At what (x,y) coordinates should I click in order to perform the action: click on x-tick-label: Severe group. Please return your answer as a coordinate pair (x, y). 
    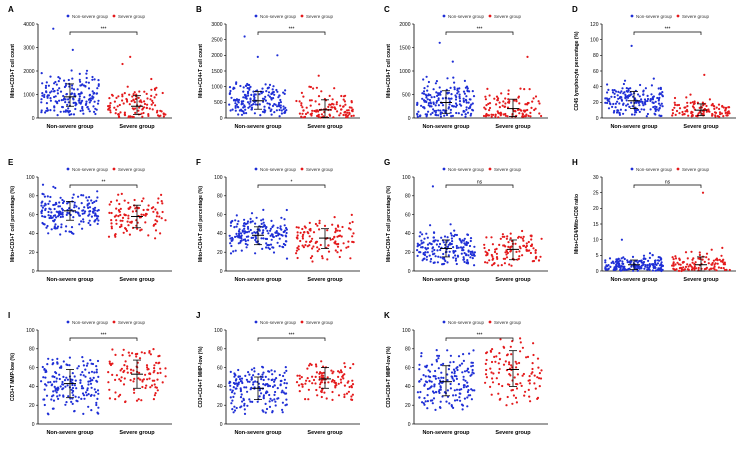
    Looking at the image, I should click on (513, 433).